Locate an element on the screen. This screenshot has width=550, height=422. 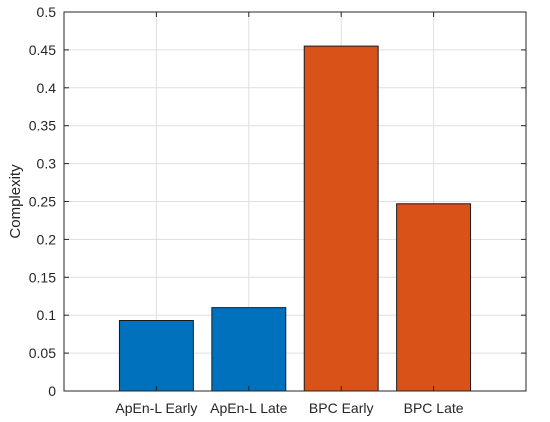
y-tick-label: 0.35 is located at coordinates (42, 126).